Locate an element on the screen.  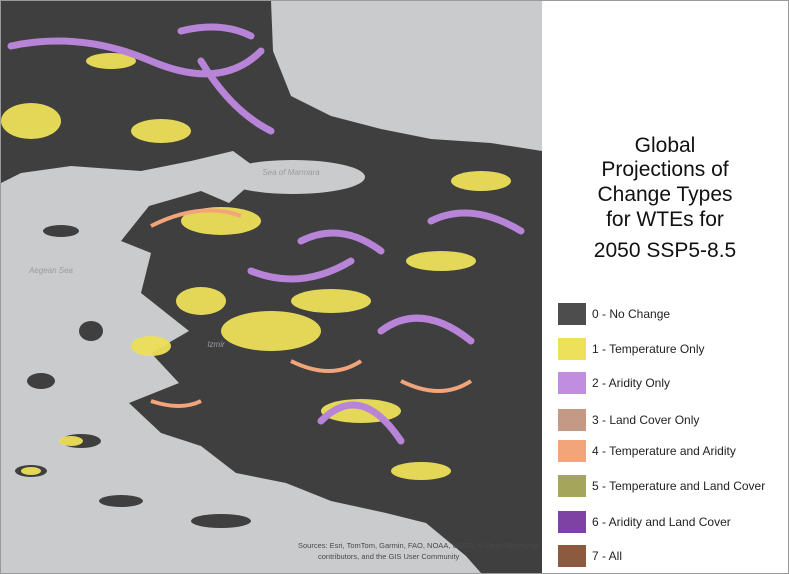
legend-label: 6 - Aridity and Land Cover is located at coordinates (661, 522).